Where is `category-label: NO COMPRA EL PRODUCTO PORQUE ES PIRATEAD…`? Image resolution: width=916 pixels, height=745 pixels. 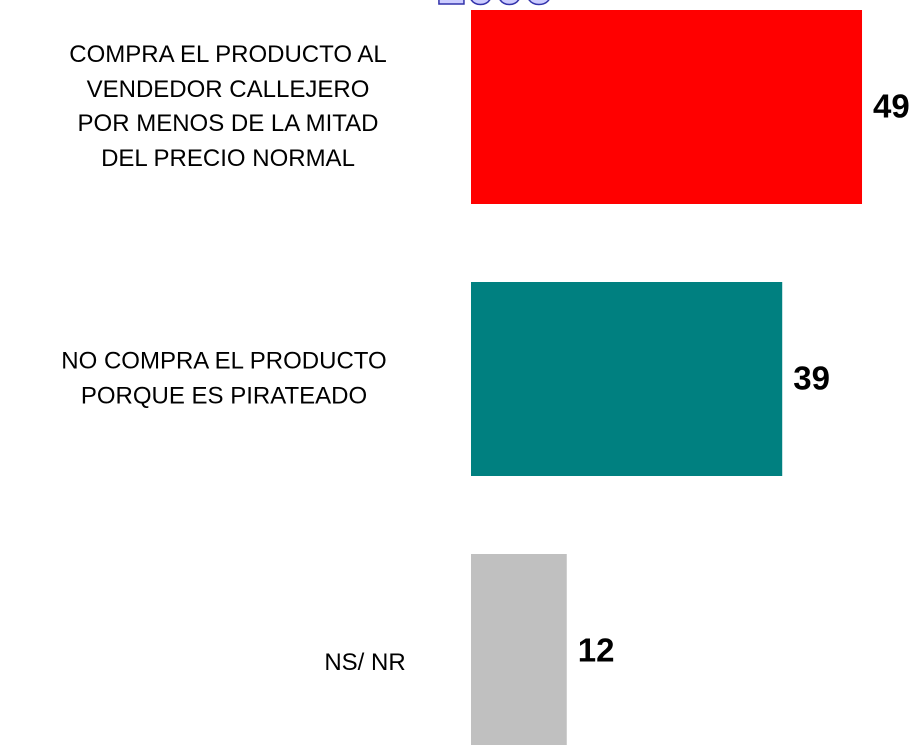 category-label: NO COMPRA EL PRODUCTO PORQUE ES PIRATEAD… is located at coordinates (224, 378).